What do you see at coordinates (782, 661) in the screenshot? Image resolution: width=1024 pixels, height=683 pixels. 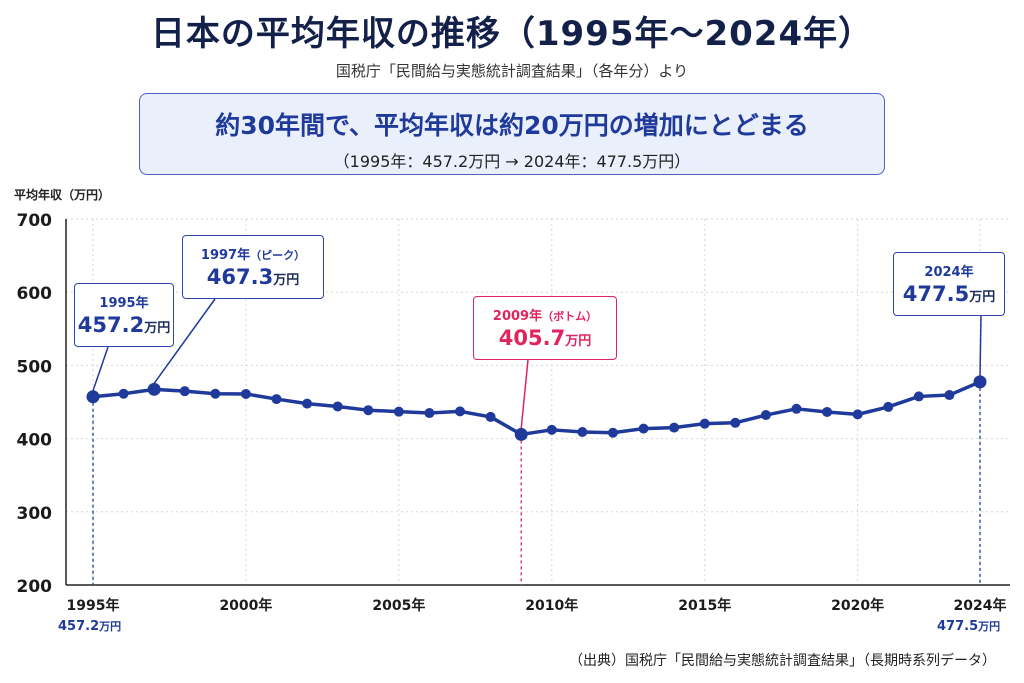 I see `source-note: （出典）国税庁「民間給与実態統計調査結果」（長期時系列データ）` at bounding box center [782, 661].